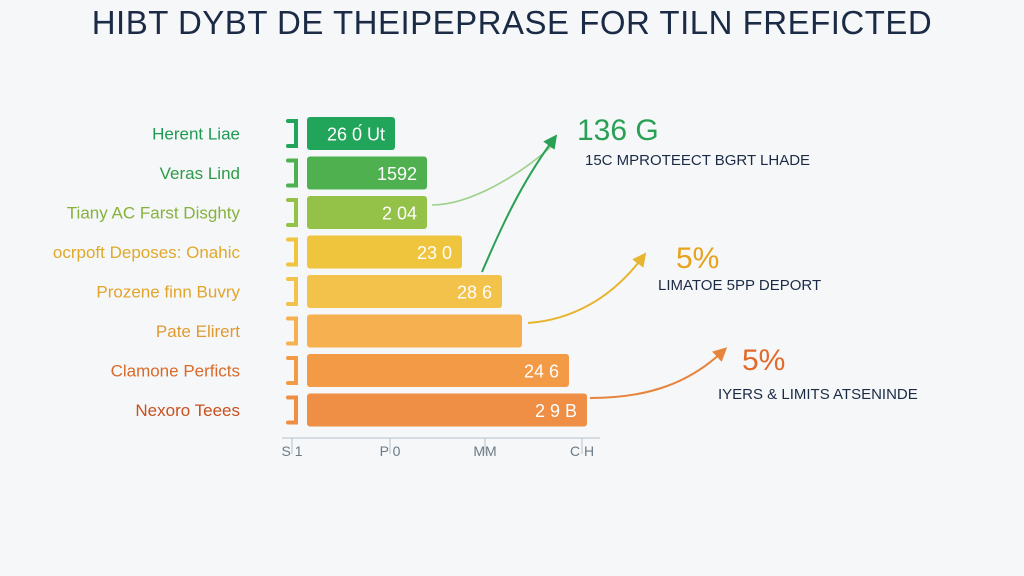 This screenshot has width=1024, height=576. What do you see at coordinates (390, 451) in the screenshot?
I see `x-tick-label: P 0` at bounding box center [390, 451].